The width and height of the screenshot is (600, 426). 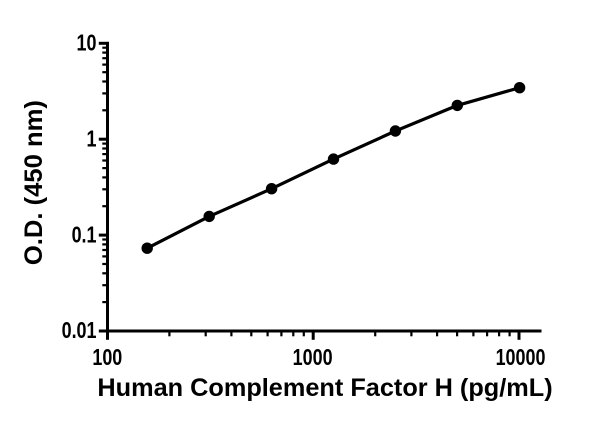 What do you see at coordinates (84, 235) in the screenshot?
I see `svg-text: 0.1` at bounding box center [84, 235].